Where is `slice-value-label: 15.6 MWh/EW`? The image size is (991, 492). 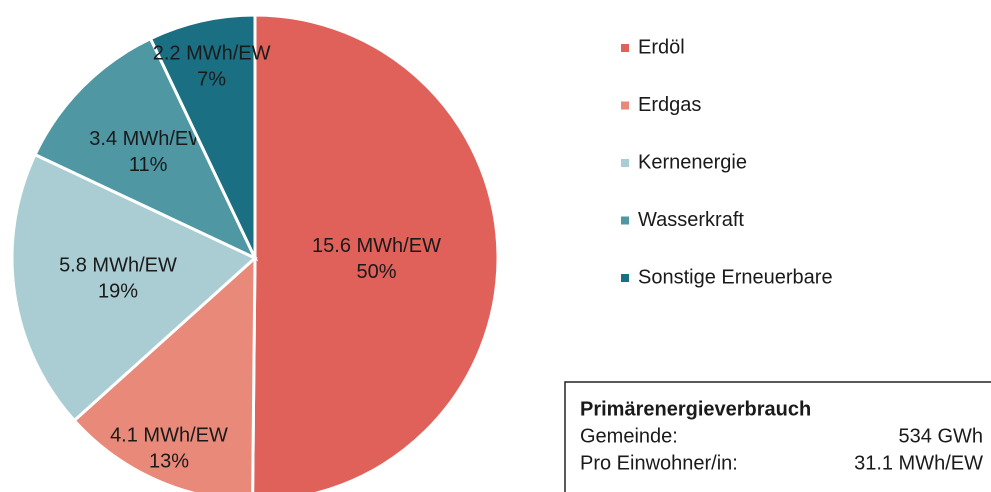
slice-value-label: 15.6 MWh/EW is located at coordinates (376, 246).